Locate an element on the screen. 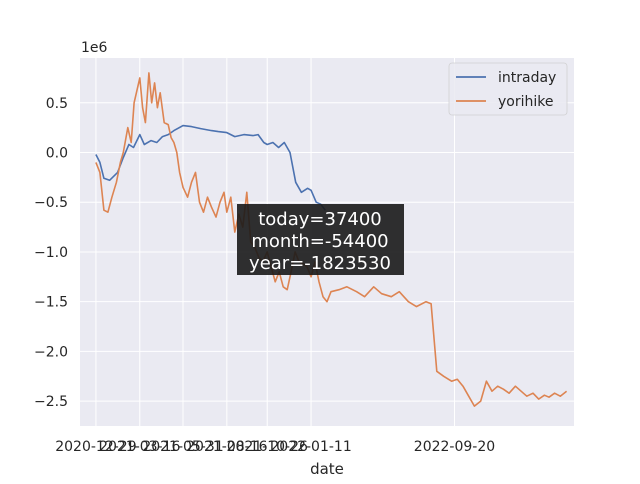 The height and width of the screenshot is (484, 640). legend-box is located at coordinates (508, 89).